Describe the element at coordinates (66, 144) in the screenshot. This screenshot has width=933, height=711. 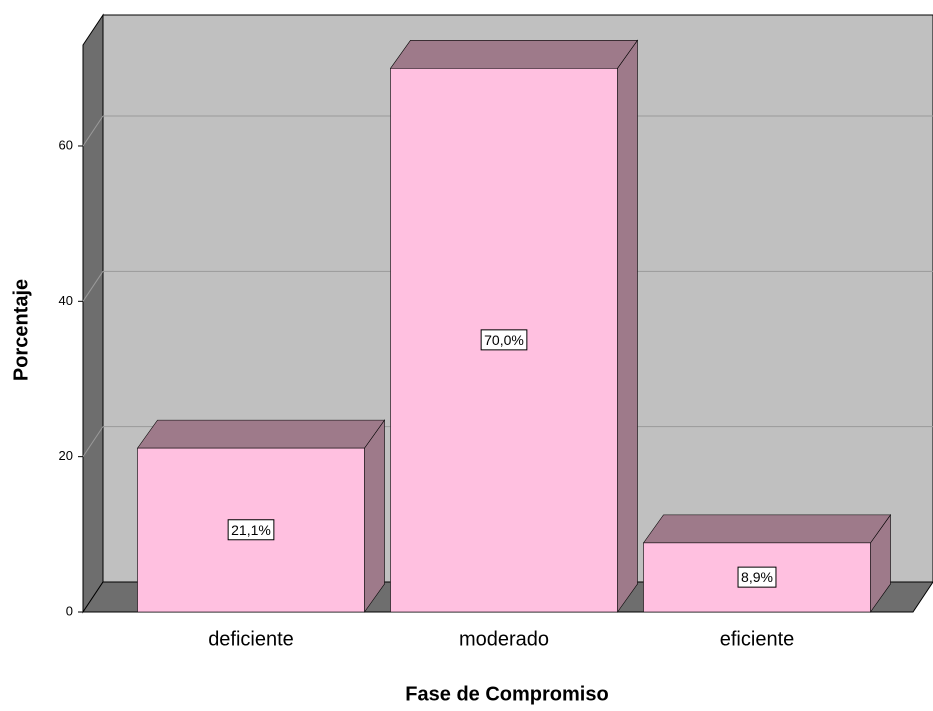
I see `y-tick-label: 60` at that location.